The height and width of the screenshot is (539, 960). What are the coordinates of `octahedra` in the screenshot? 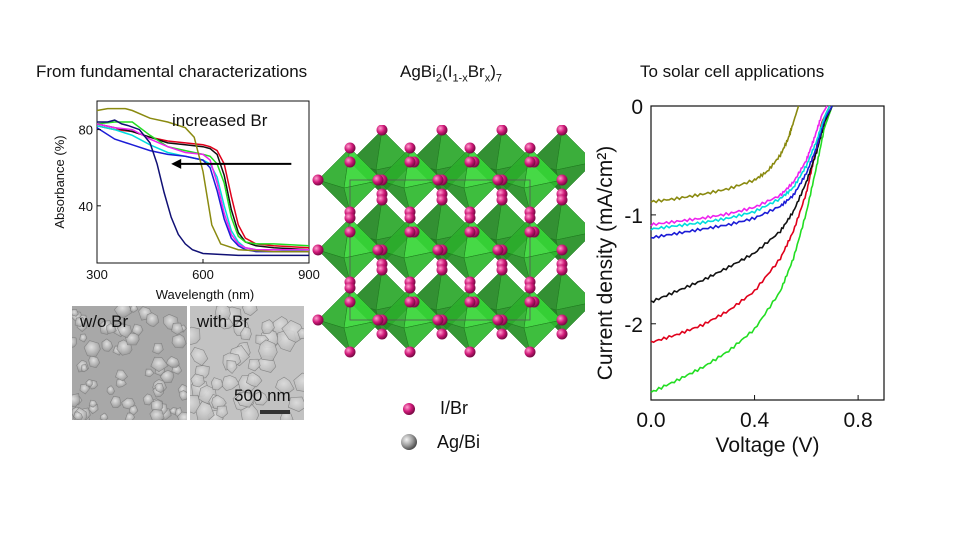 It's located at (451, 241).